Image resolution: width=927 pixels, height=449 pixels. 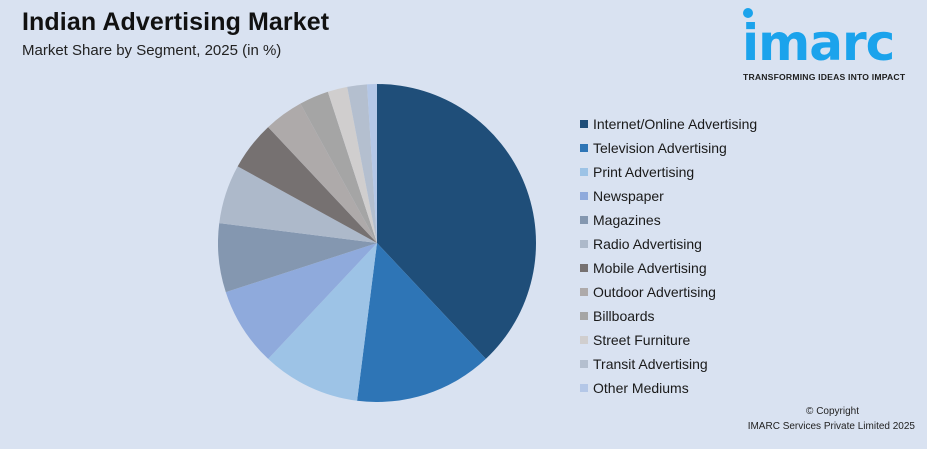 I want to click on pie-slice-transit-advertising, so click(x=362, y=163).